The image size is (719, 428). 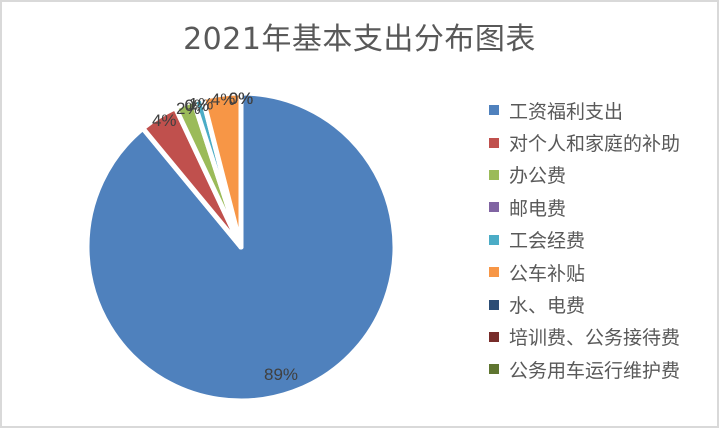 What do you see at coordinates (566, 111) in the screenshot?
I see `legend-label: 工资福利支出` at bounding box center [566, 111].